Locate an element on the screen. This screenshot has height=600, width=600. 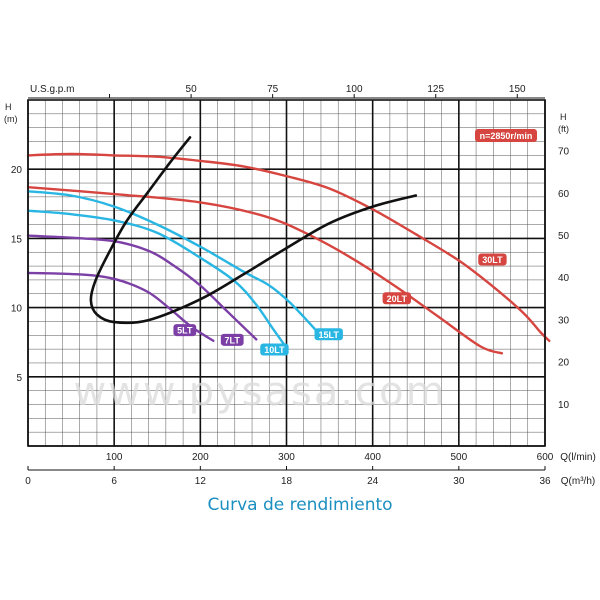
bottom2-axis-tick-label: 18 is located at coordinates (287, 481).